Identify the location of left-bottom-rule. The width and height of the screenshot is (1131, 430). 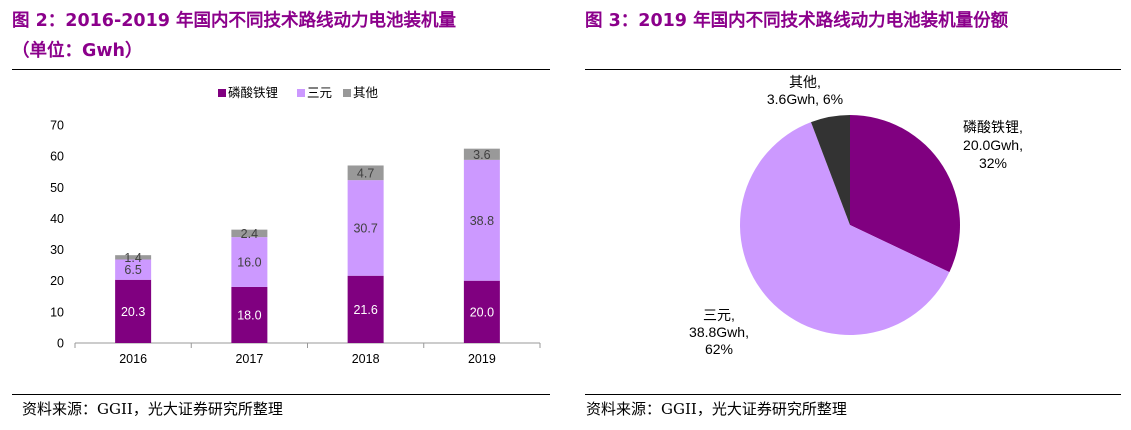
(281, 394).